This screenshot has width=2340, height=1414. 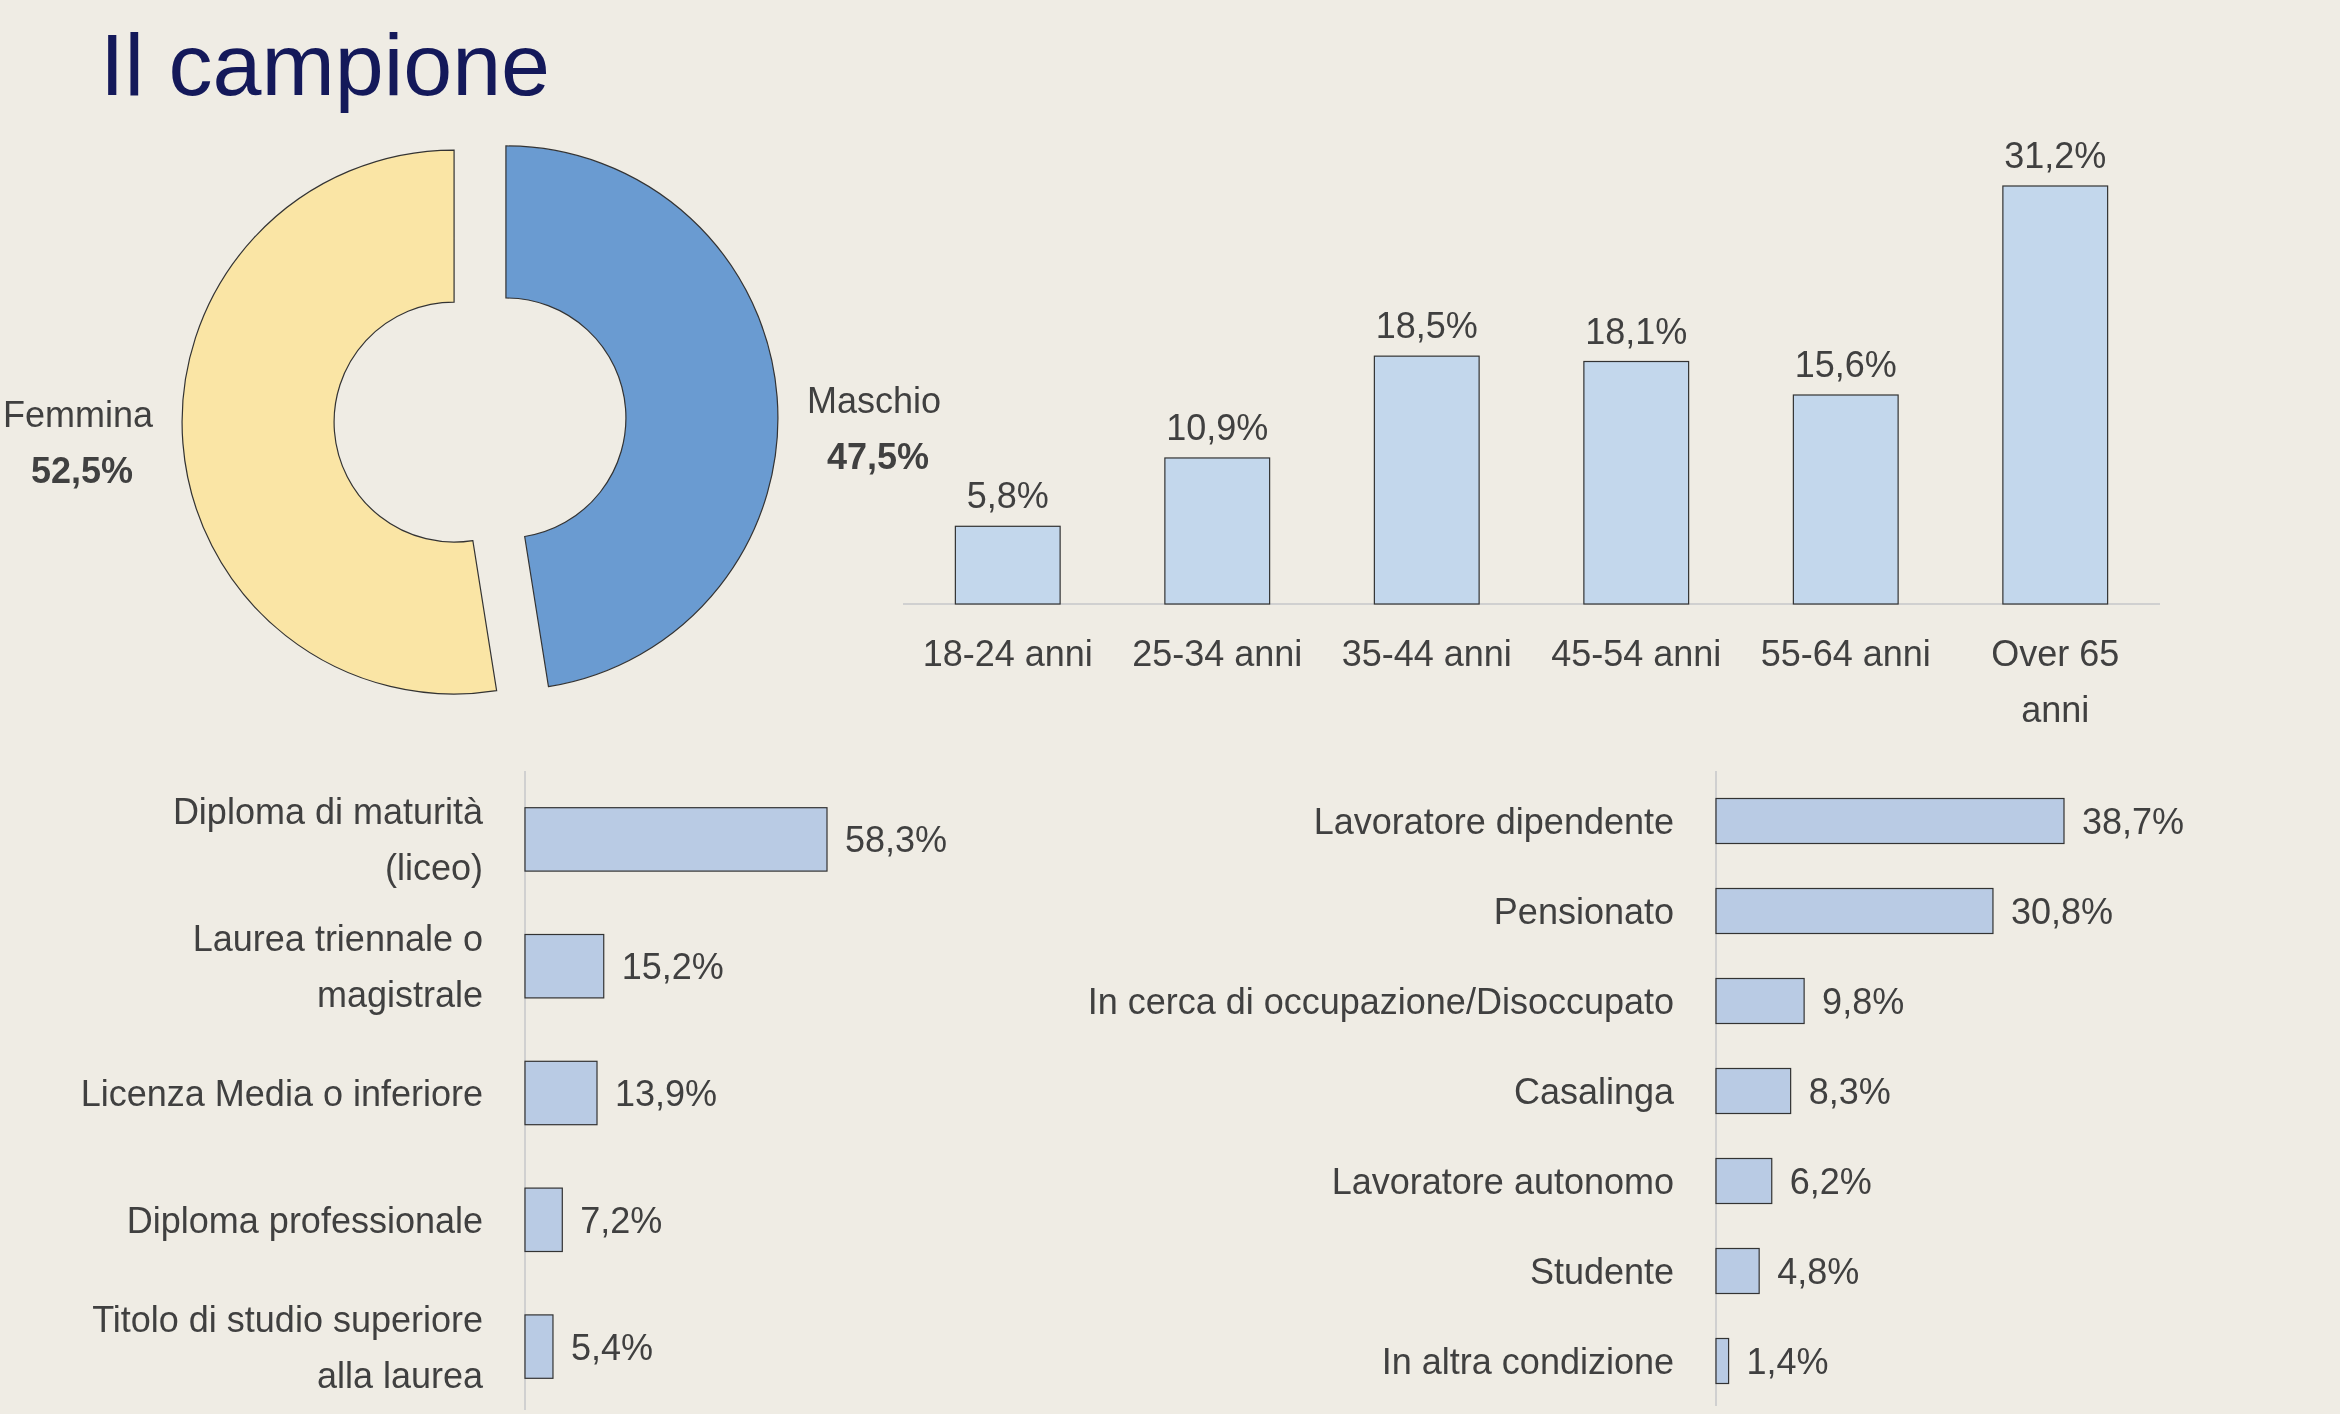 What do you see at coordinates (1380, 1001) in the screenshot?
I see `y-tick-label: In cerca di occupazione/Disoccupato` at bounding box center [1380, 1001].